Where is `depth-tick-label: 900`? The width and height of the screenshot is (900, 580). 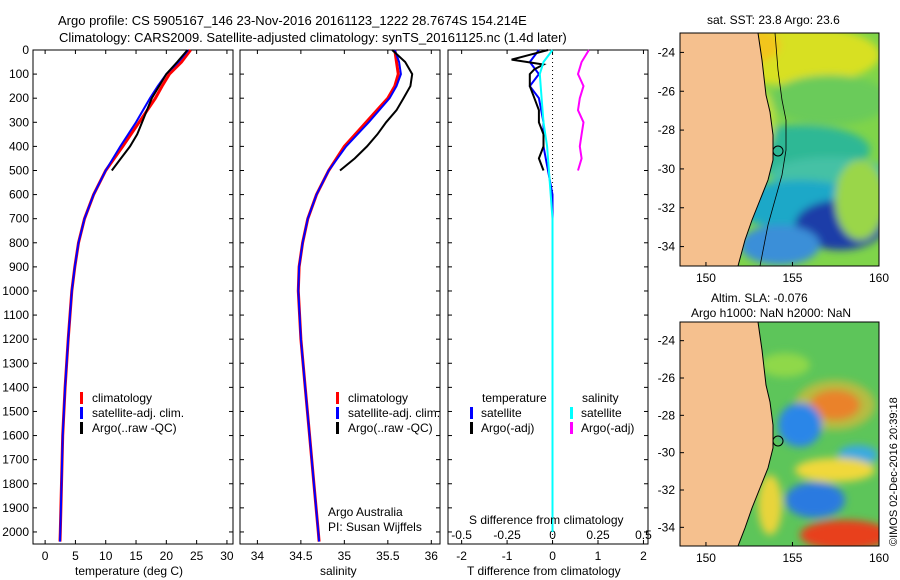 depth-tick-label: 900 is located at coordinates (19, 267).